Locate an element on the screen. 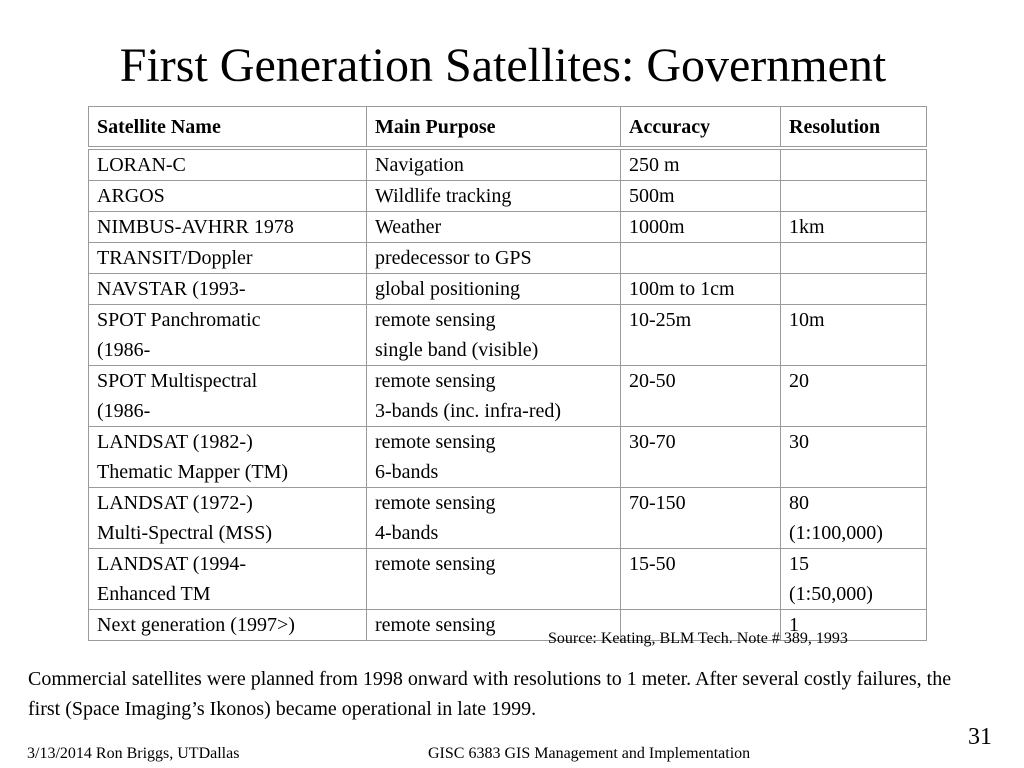  footer-date-author: 3/13/2014 Ron Briggs, UTDallas is located at coordinates (133, 753).